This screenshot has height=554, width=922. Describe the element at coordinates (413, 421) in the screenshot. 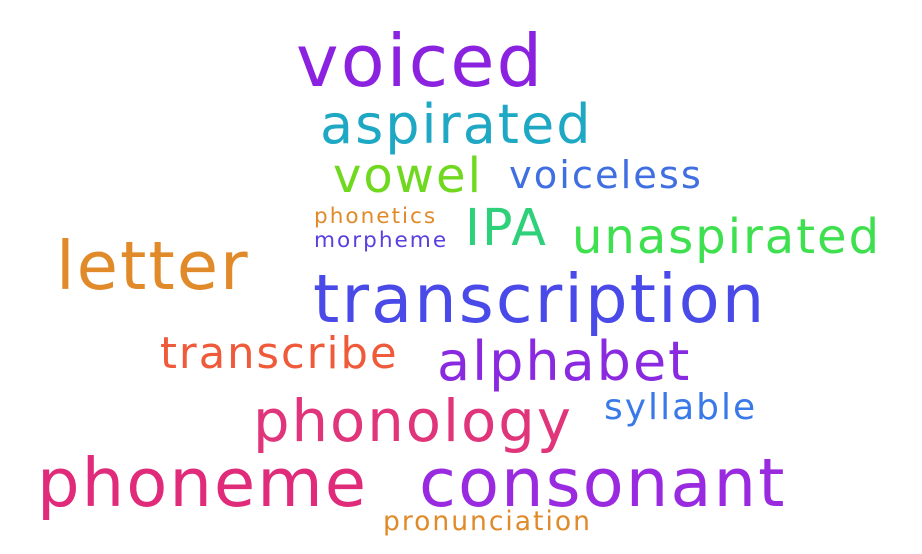

I see `word-phonology: phonology` at that location.